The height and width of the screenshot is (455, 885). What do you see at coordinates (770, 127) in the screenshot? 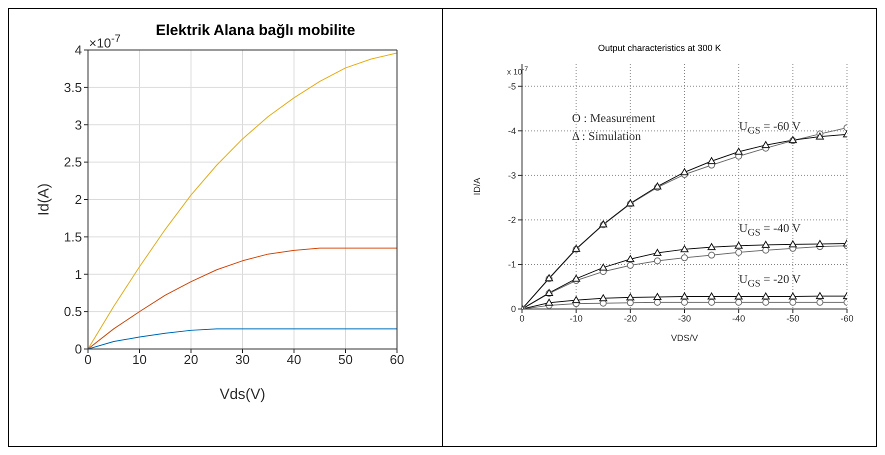
I see `annotation: U$_{GS}$ = -60 V` at bounding box center [770, 127].